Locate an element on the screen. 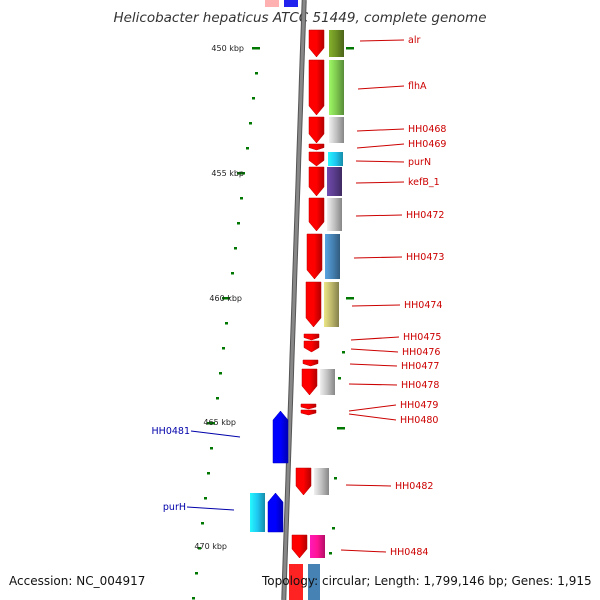 The width and height of the screenshot is (600, 600). gene-arrow-hh0484 is located at coordinates (299, 546).